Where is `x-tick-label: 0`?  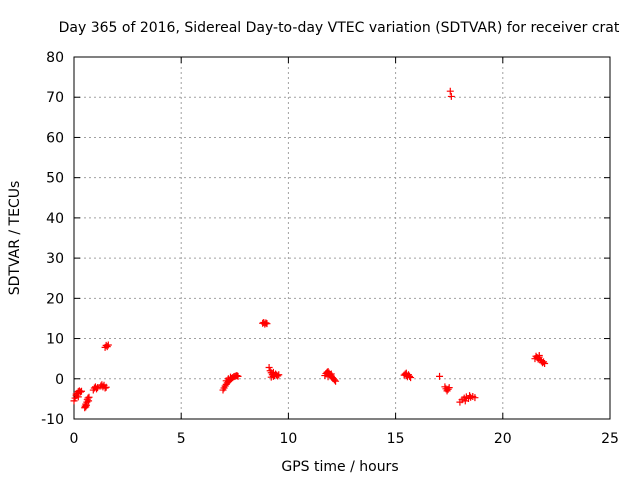
x-tick-label: 0 is located at coordinates (74, 439).